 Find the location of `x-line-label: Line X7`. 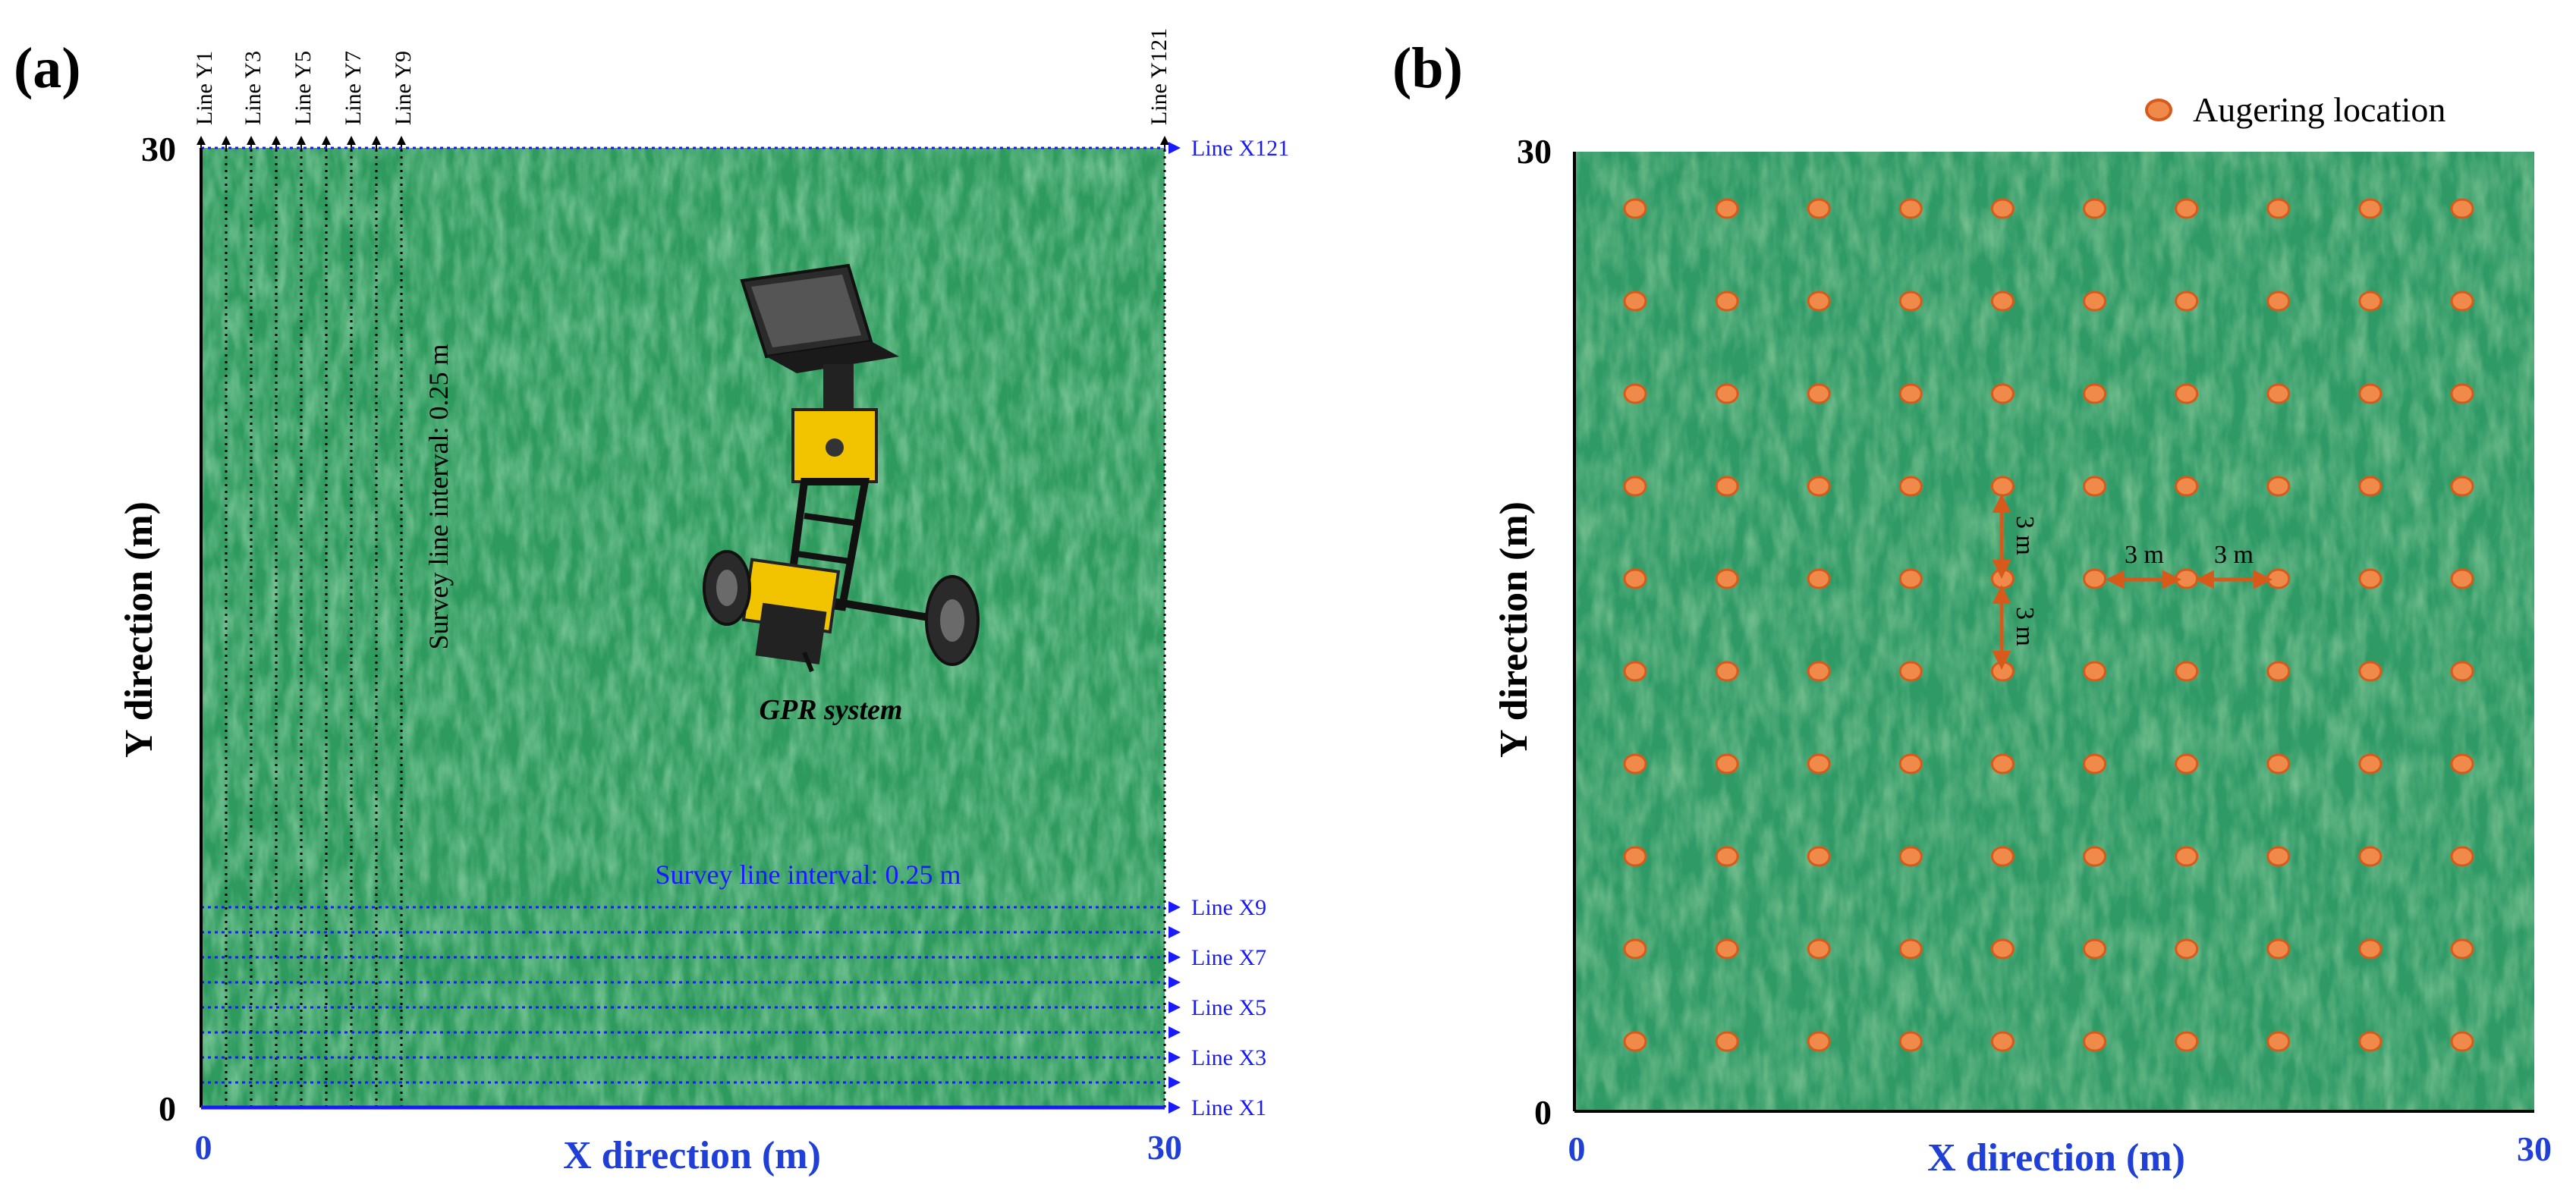

x-line-label: Line X7 is located at coordinates (1228, 957).